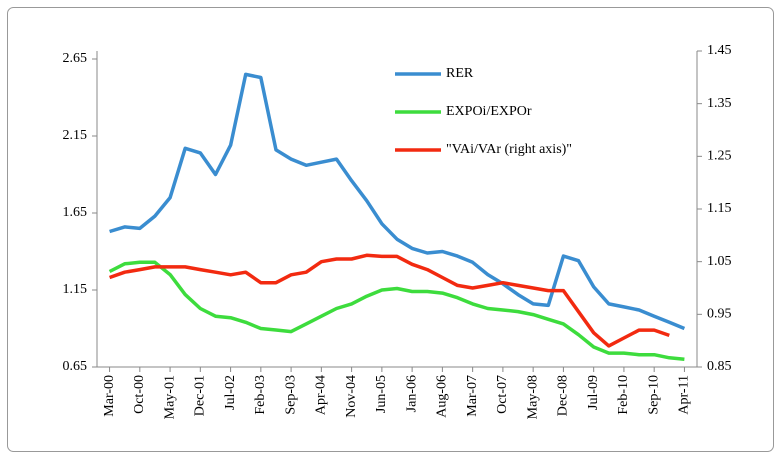  Describe the element at coordinates (139, 394) in the screenshot. I see `x-tick-label: Oct-00` at that location.